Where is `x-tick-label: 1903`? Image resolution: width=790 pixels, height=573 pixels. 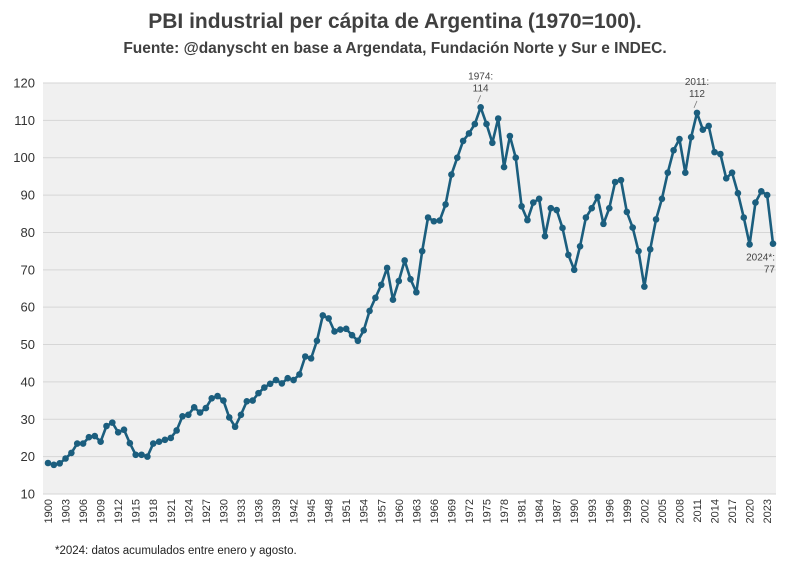 x-tick-label: 1903 is located at coordinates (67, 511).